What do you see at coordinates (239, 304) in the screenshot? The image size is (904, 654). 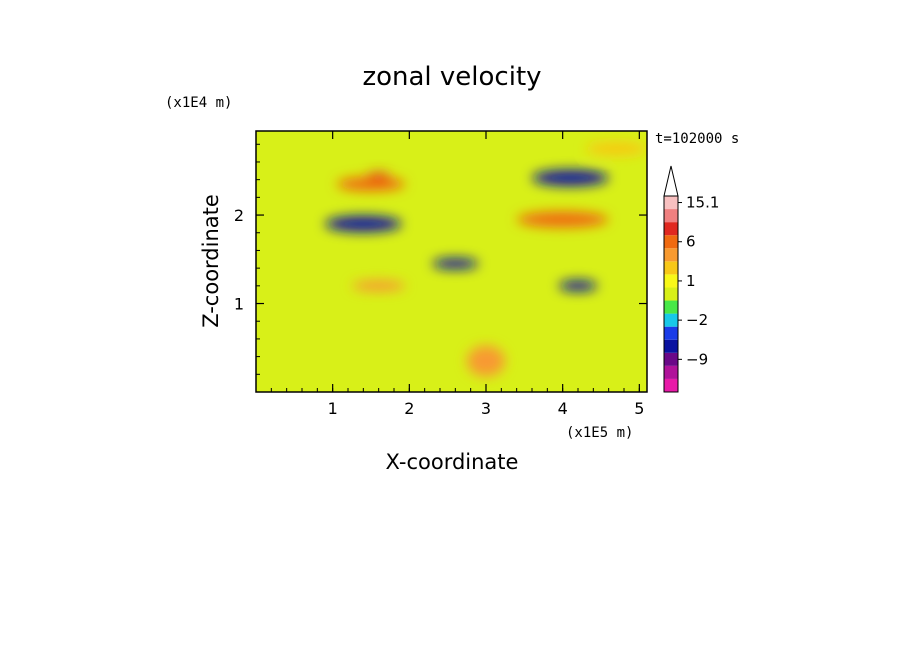 I see `y-tick-label: 1` at bounding box center [239, 304].